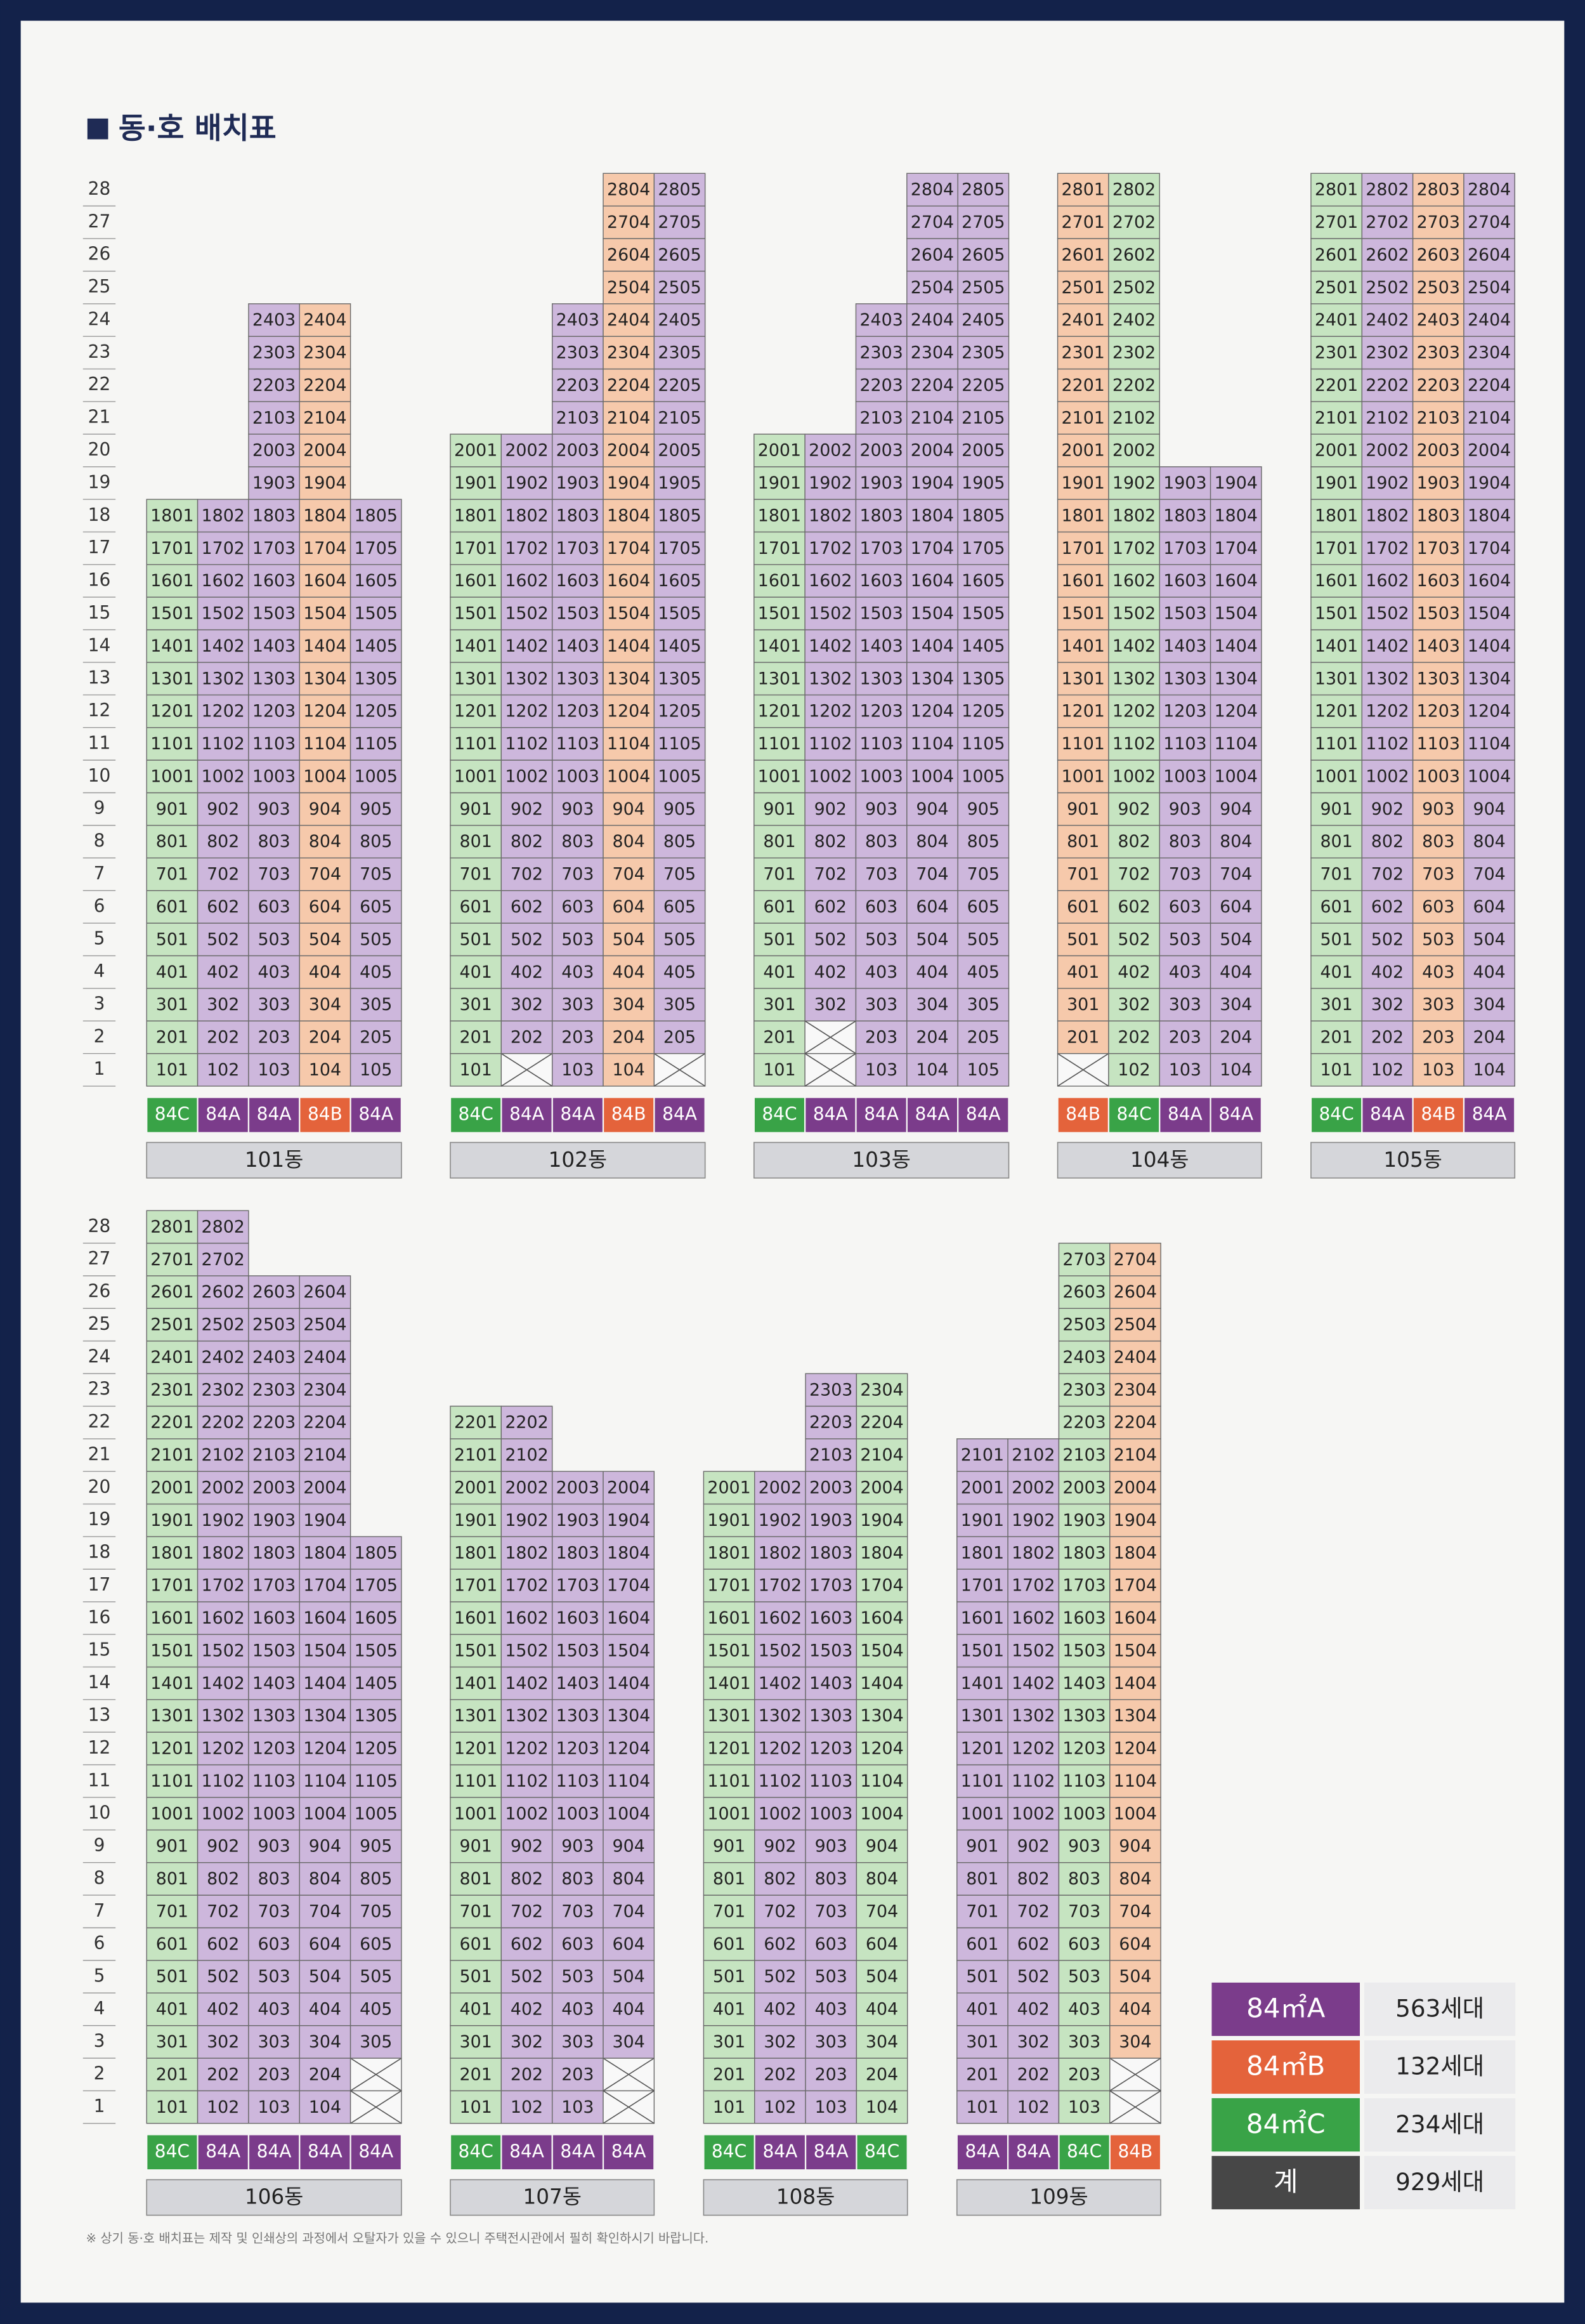  Describe the element at coordinates (679, 548) in the screenshot. I see `unit-number: 1705` at that location.